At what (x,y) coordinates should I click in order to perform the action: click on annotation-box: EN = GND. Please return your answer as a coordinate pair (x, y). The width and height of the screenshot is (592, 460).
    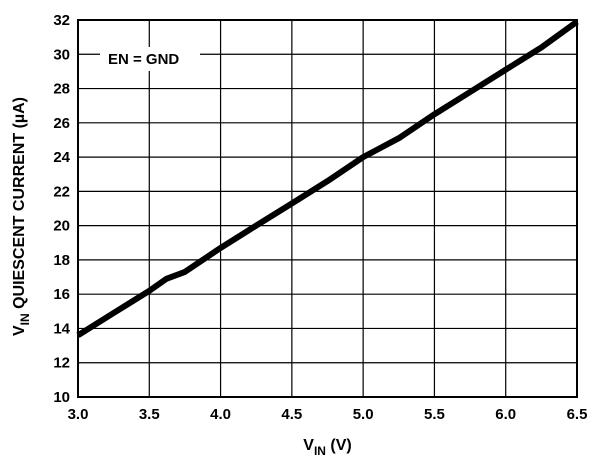
    Looking at the image, I should click on (150, 59).